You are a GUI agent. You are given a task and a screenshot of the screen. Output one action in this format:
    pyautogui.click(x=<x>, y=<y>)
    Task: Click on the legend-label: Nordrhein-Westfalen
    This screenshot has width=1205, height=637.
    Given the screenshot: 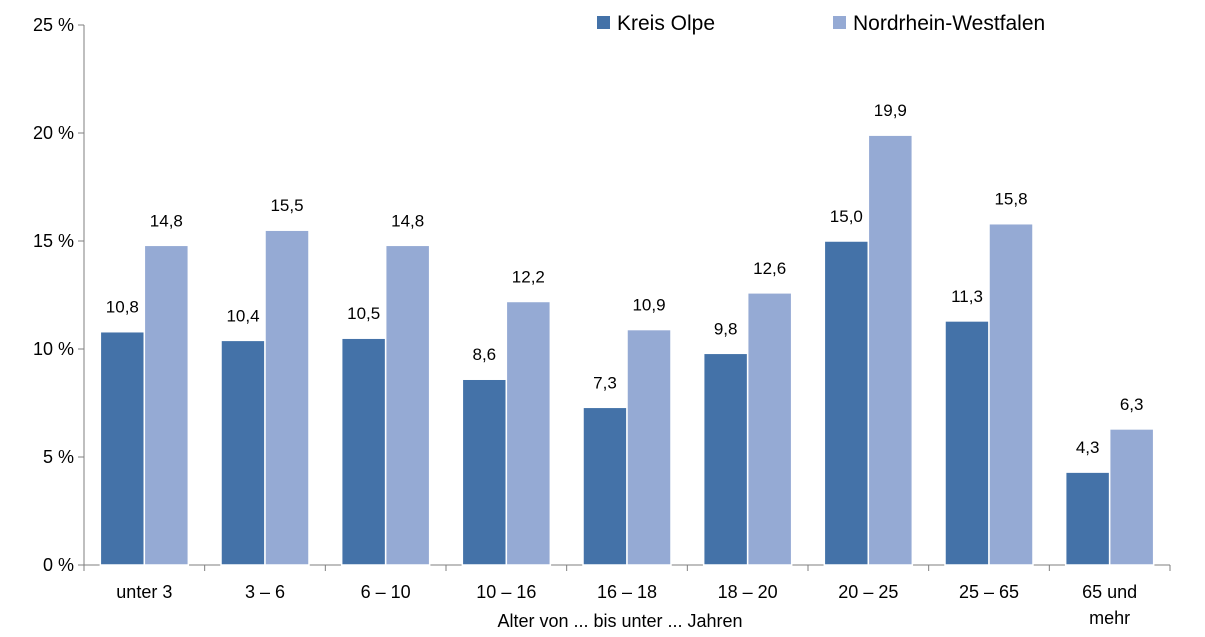 What is the action you would take?
    pyautogui.click(x=949, y=23)
    